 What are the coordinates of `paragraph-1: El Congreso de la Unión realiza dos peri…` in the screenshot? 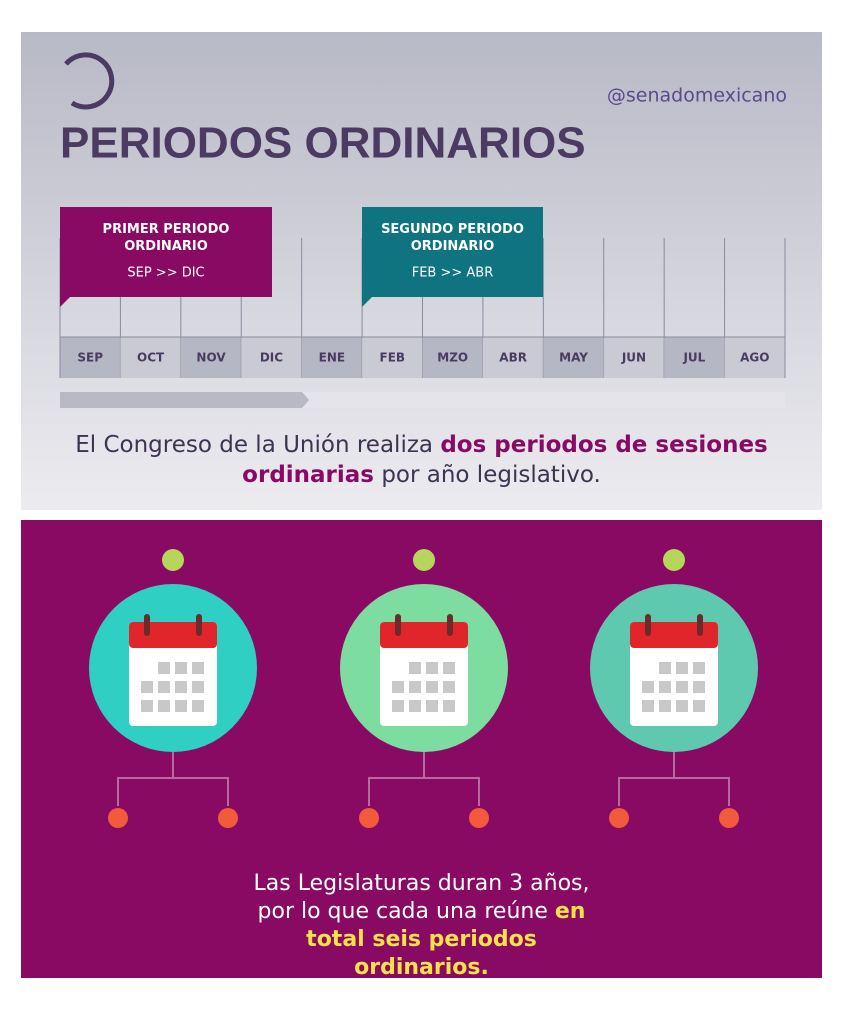 It's located at (421, 460).